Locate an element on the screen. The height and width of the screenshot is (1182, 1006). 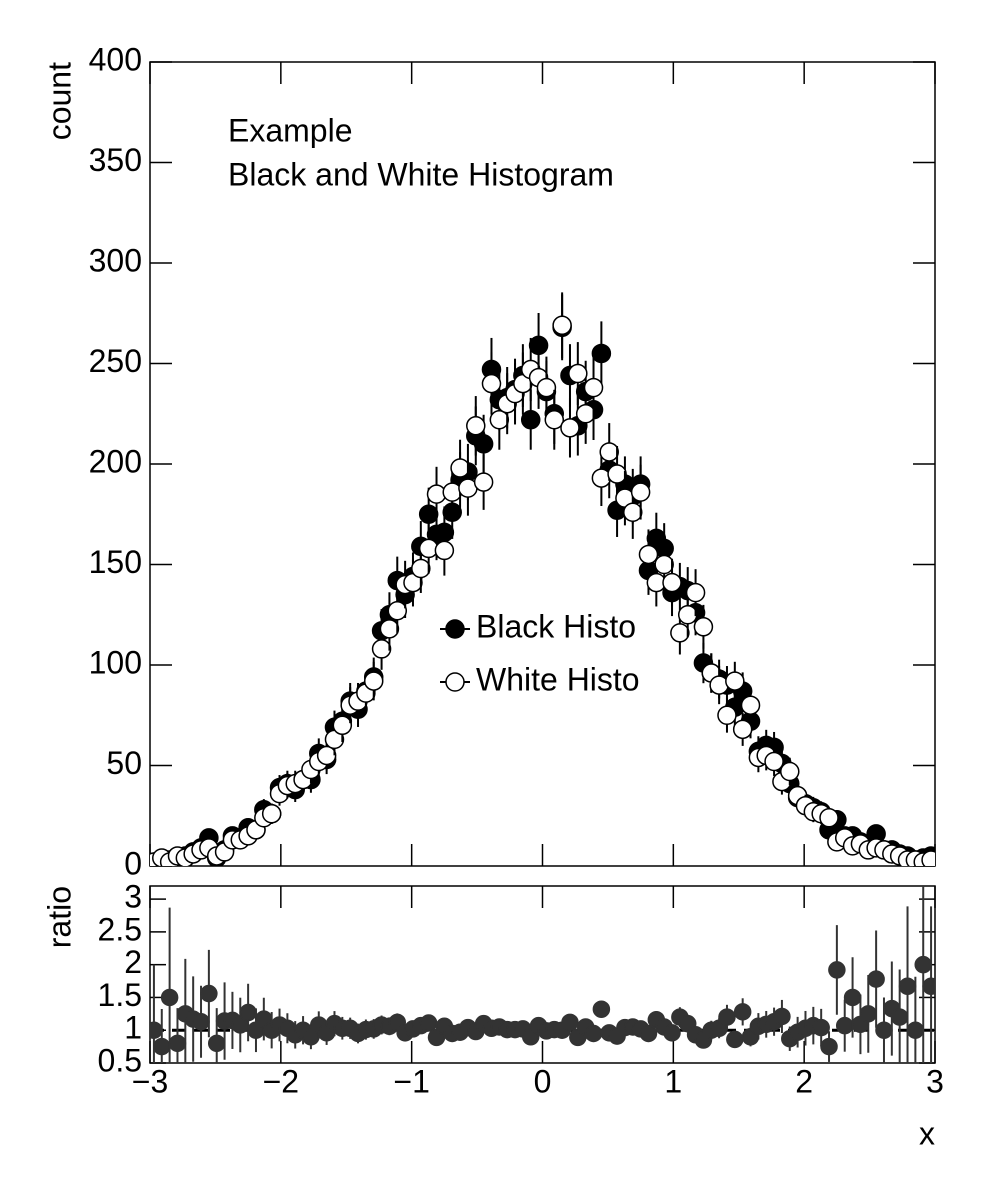
y-tick-label: 150 is located at coordinates (115, 562).